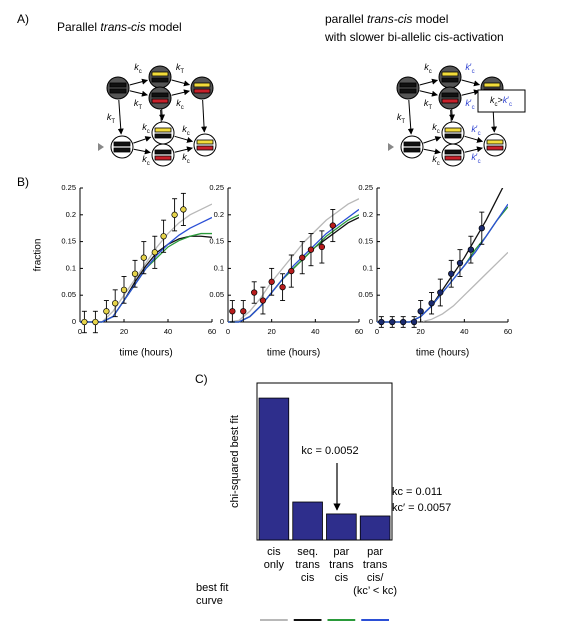  Describe the element at coordinates (371, 321) in the screenshot. I see `y-tick-label: 0` at that location.